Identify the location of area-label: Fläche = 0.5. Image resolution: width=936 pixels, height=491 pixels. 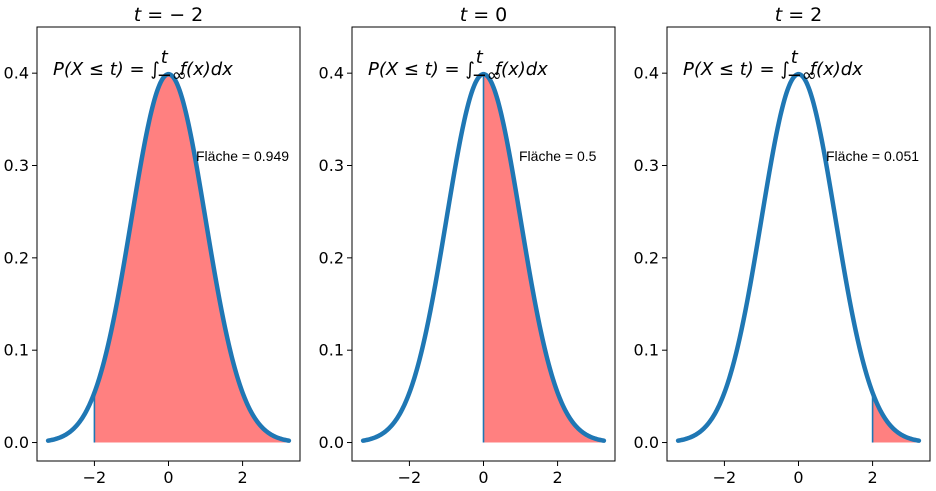
(558, 156).